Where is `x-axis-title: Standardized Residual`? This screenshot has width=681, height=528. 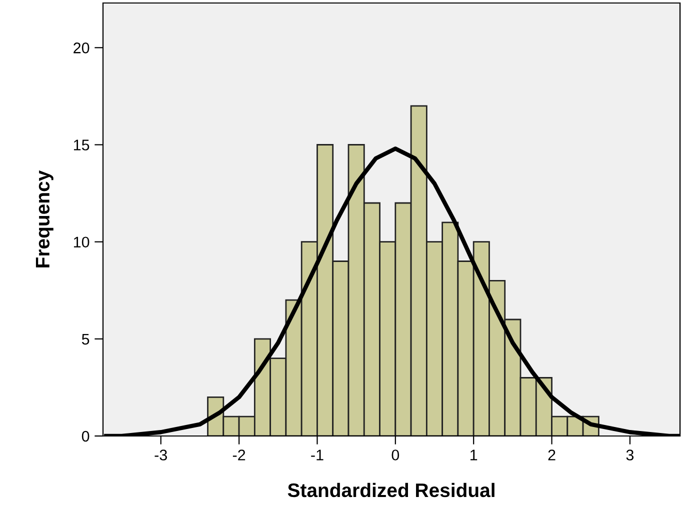 x-axis-title: Standardized Residual is located at coordinates (391, 490).